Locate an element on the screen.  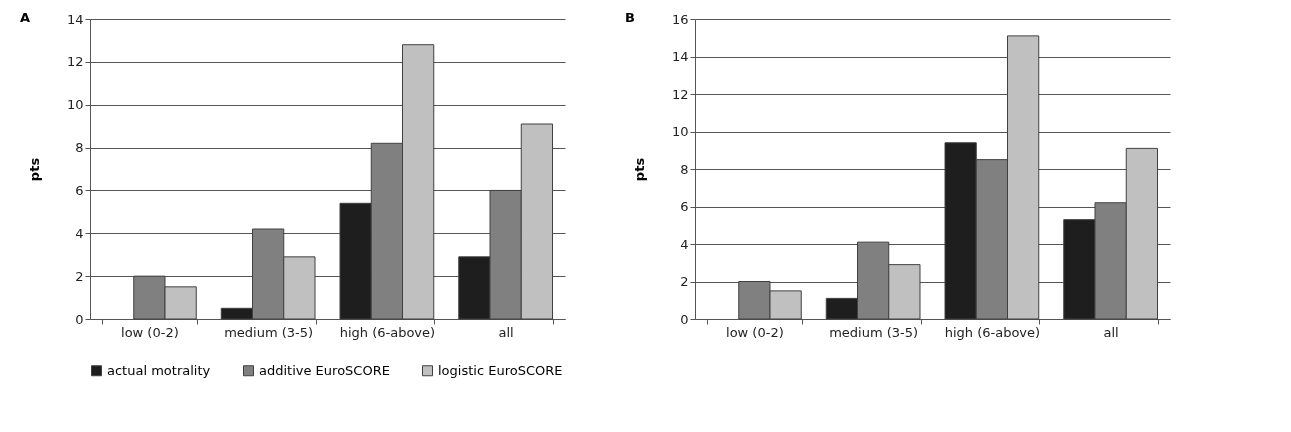
chart-title: B is located at coordinates (630, 17).